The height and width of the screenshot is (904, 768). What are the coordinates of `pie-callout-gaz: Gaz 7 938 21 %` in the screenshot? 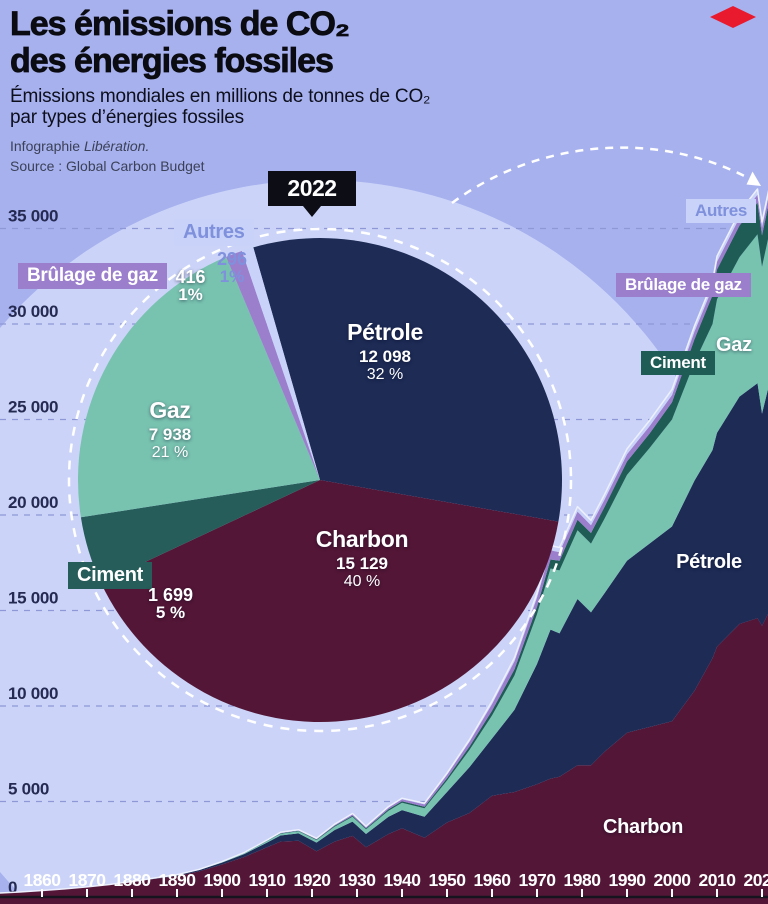 It's located at (170, 429).